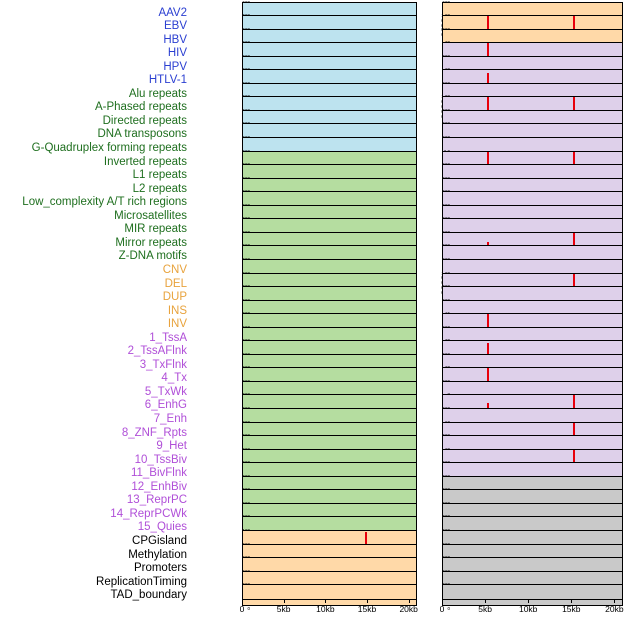  I want to click on track-label: 15_Quies, so click(162, 527).